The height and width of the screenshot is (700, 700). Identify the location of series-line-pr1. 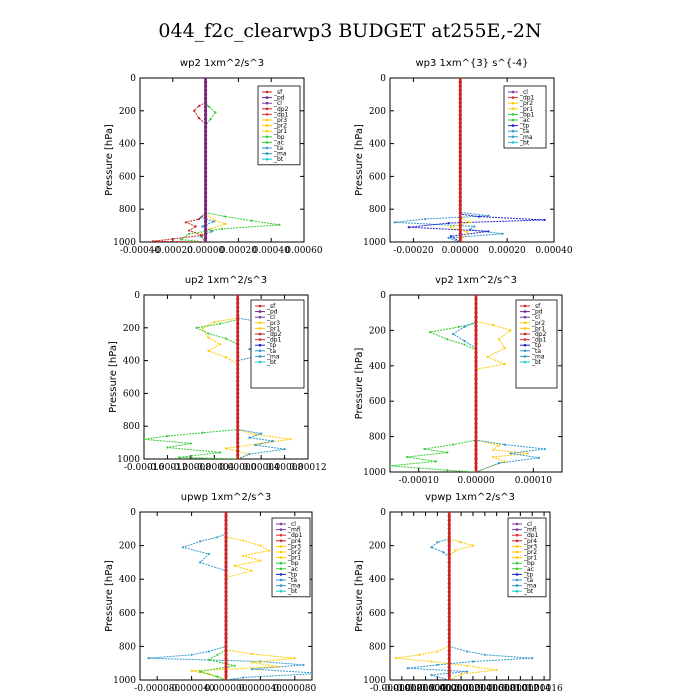
(246, 377).